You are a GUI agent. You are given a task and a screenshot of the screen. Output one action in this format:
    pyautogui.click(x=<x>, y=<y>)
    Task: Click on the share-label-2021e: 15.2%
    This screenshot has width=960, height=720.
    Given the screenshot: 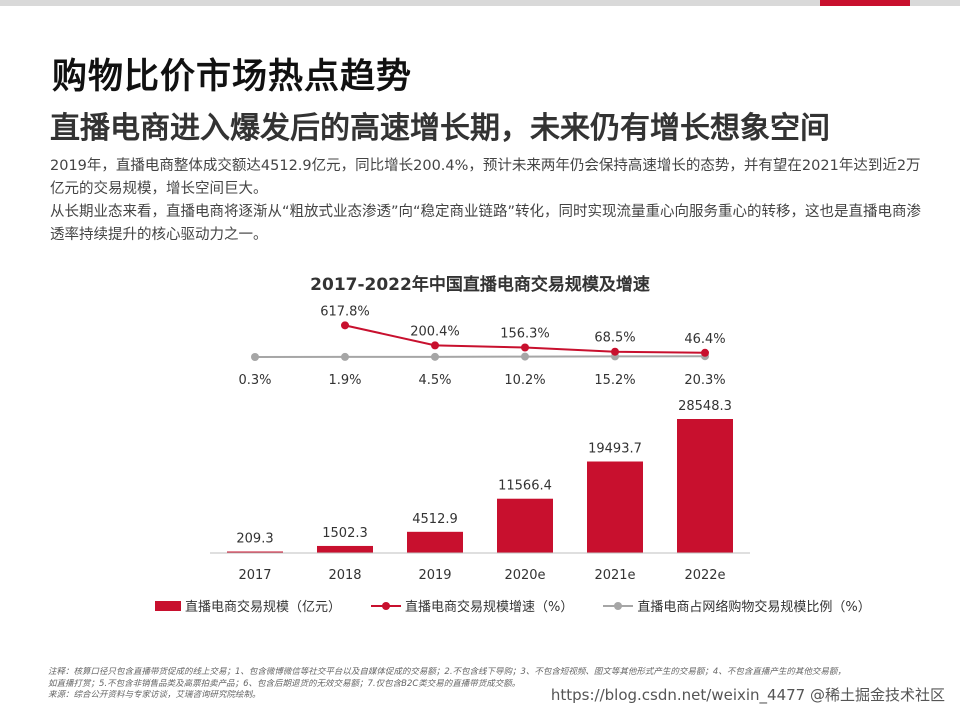 What is the action you would take?
    pyautogui.click(x=614, y=380)
    